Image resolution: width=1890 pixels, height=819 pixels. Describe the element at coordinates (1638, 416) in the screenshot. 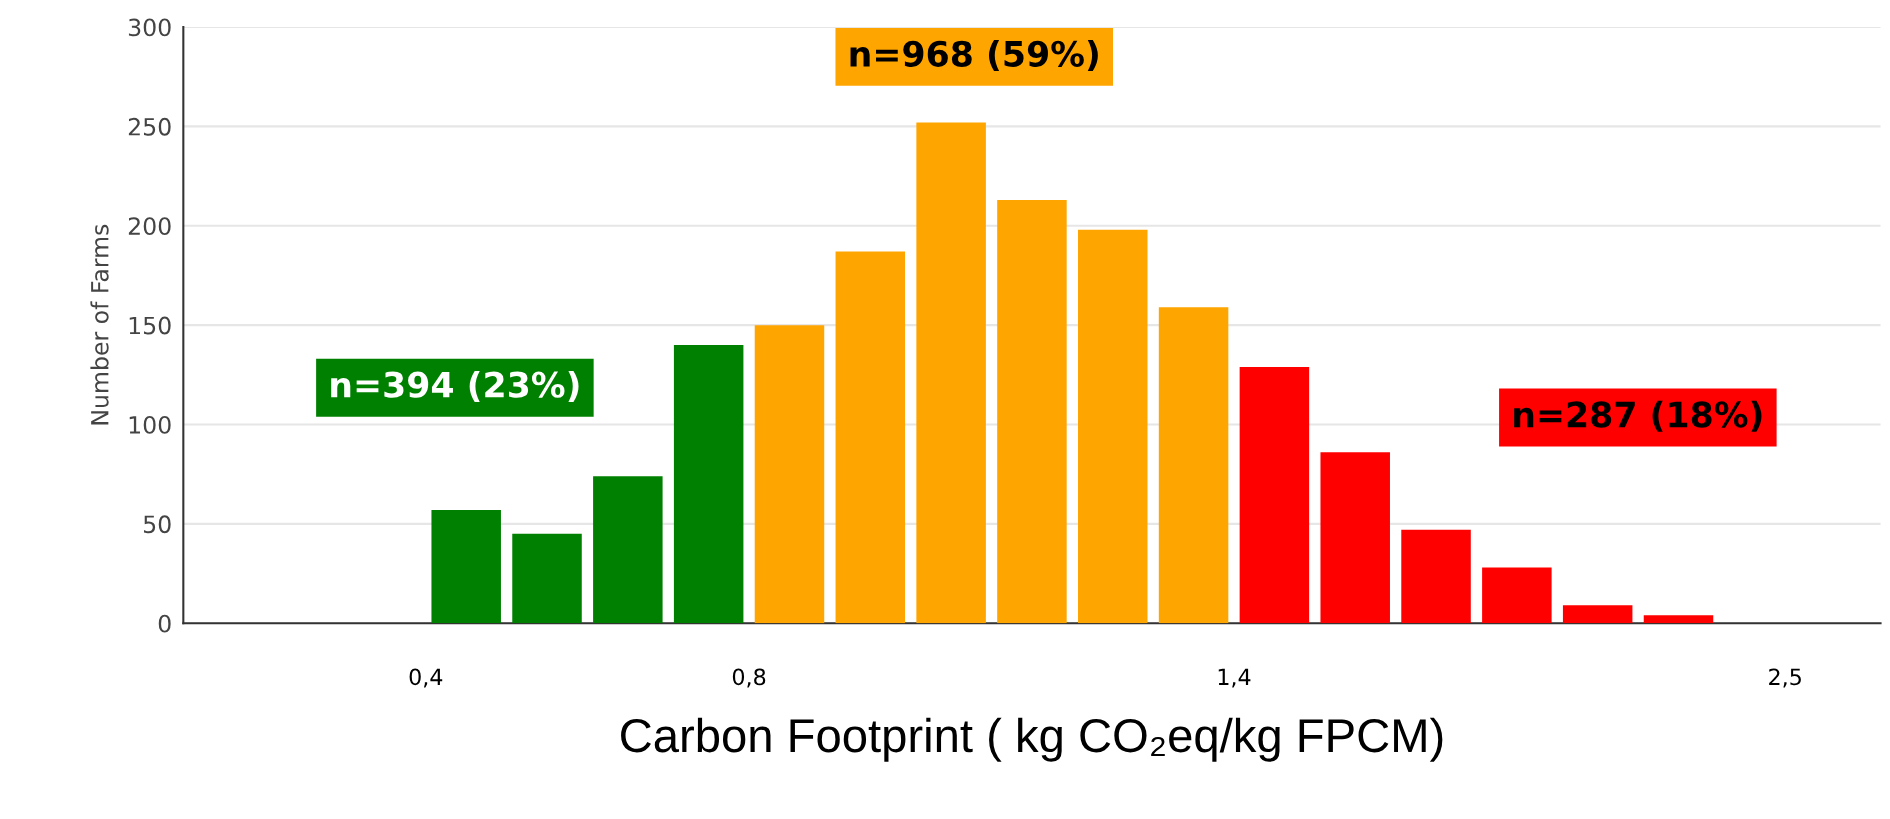

I see `annotation: n=287 (18%)` at that location.